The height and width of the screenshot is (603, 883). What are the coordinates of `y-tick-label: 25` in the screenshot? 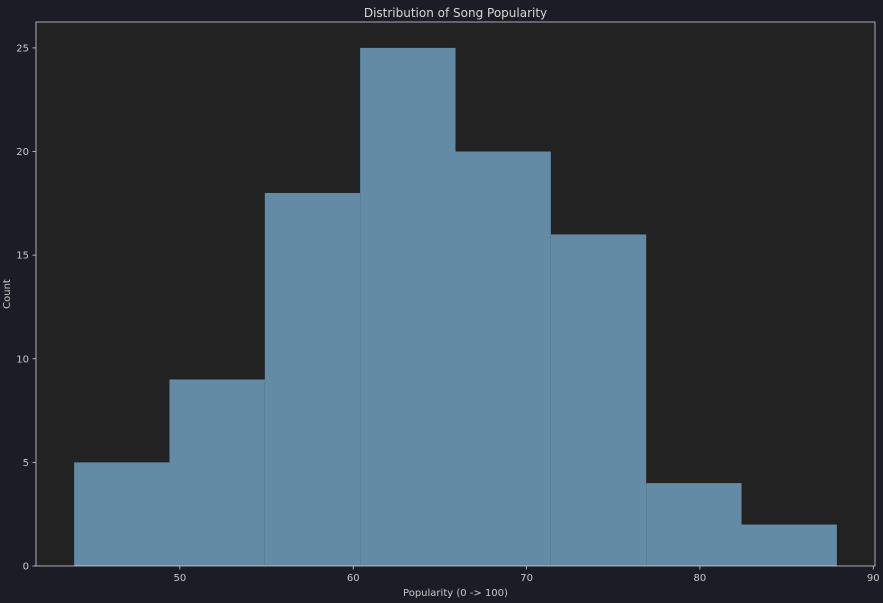 It's located at (22, 48).